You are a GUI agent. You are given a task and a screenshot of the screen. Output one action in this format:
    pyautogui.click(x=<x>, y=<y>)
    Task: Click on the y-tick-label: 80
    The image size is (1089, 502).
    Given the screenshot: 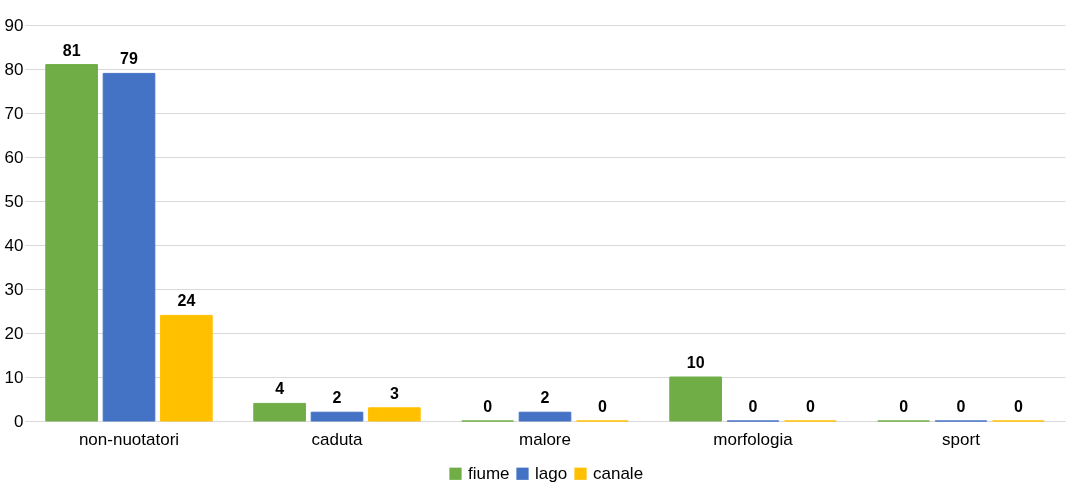 What is the action you would take?
    pyautogui.click(x=14, y=69)
    